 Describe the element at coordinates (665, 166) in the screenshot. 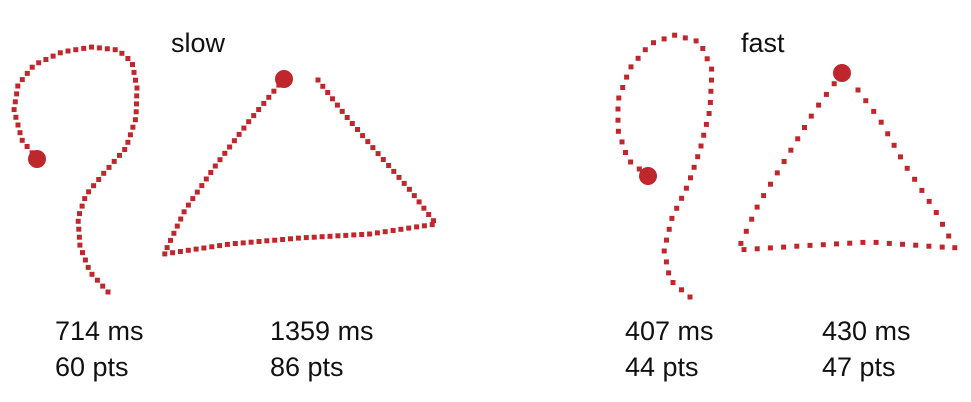

I see `fast-question-mark-stroke` at that location.